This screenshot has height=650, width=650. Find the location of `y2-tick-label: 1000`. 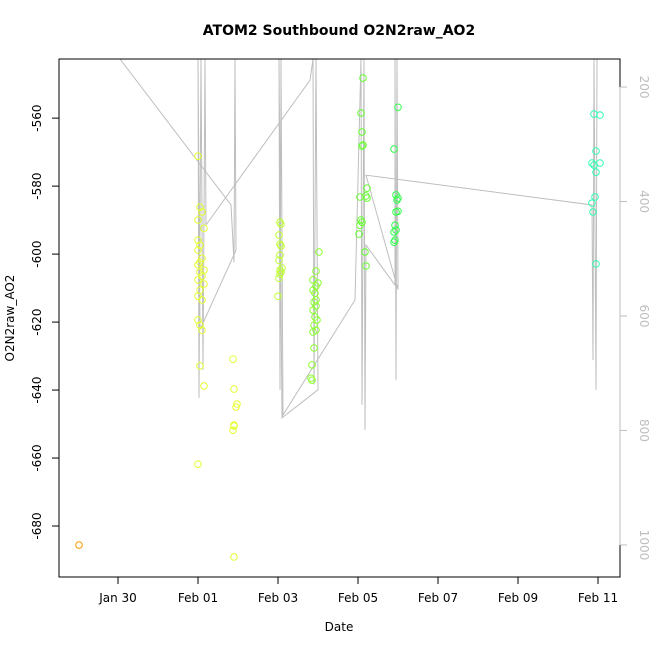

y2-tick-label: 1000 is located at coordinates (643, 545).